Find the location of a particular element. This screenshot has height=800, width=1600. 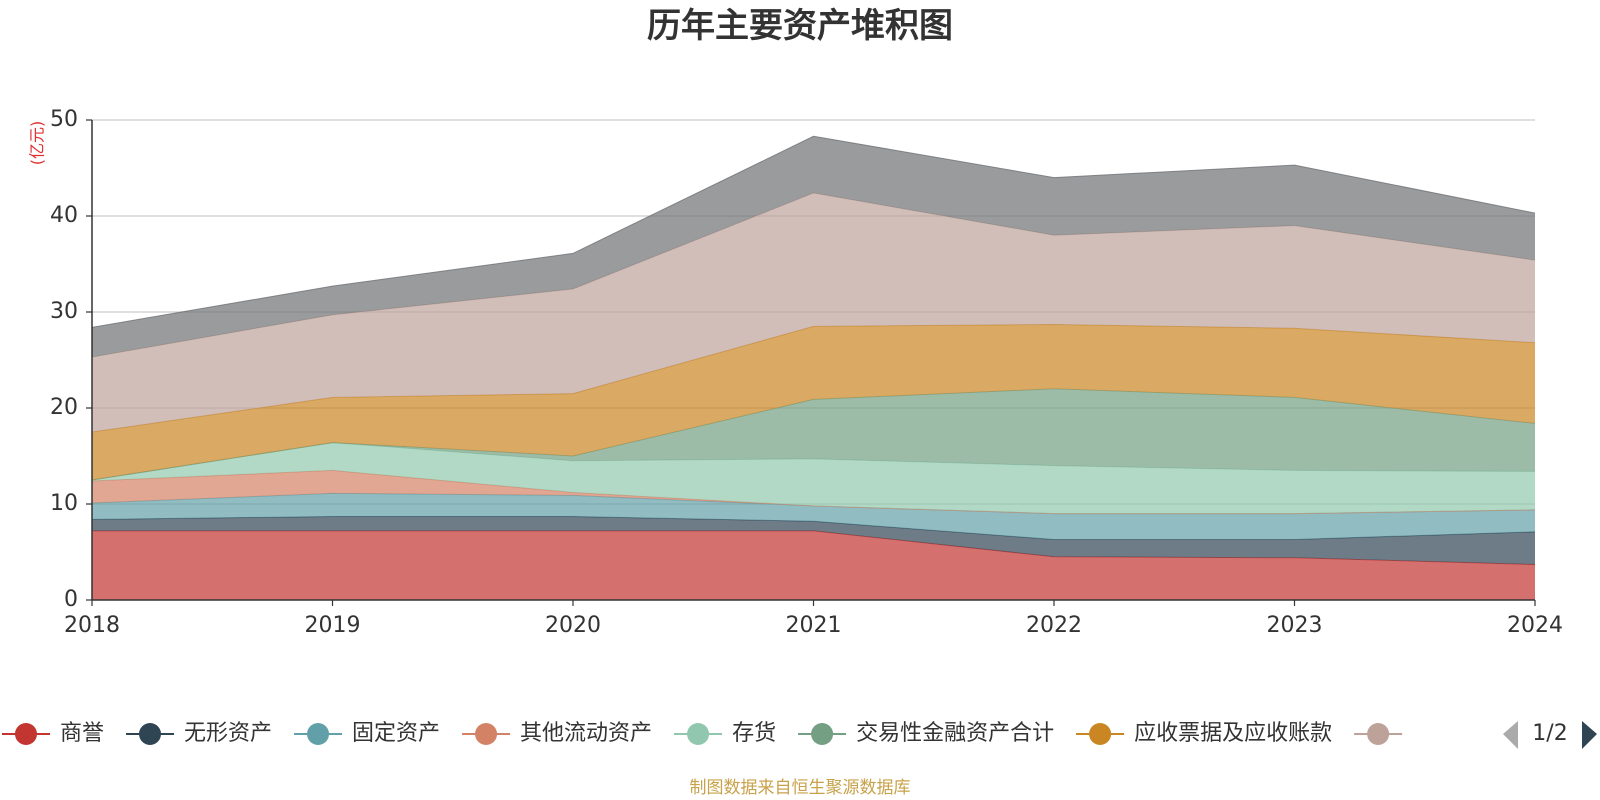

legend-item: 应收票据及应收账款 is located at coordinates (1204, 733).